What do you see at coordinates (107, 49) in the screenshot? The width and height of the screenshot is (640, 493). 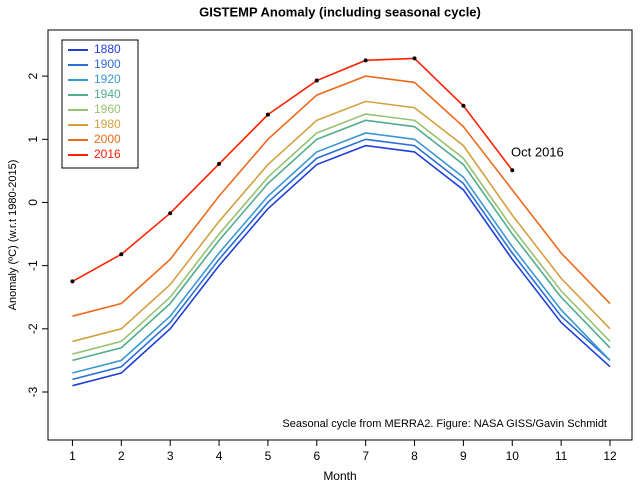 I see `legend-label: 1880` at bounding box center [107, 49].